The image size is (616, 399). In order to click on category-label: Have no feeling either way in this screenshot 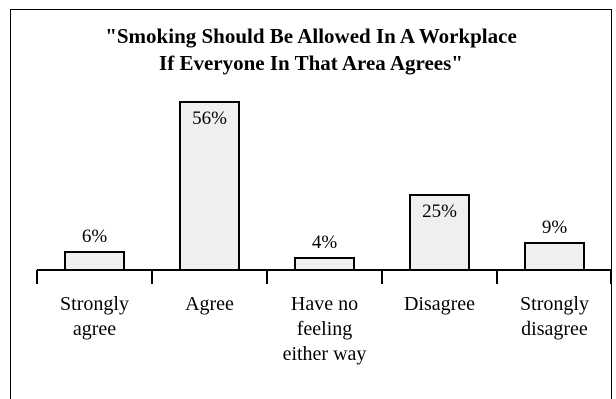, I will do `click(324, 329)`.